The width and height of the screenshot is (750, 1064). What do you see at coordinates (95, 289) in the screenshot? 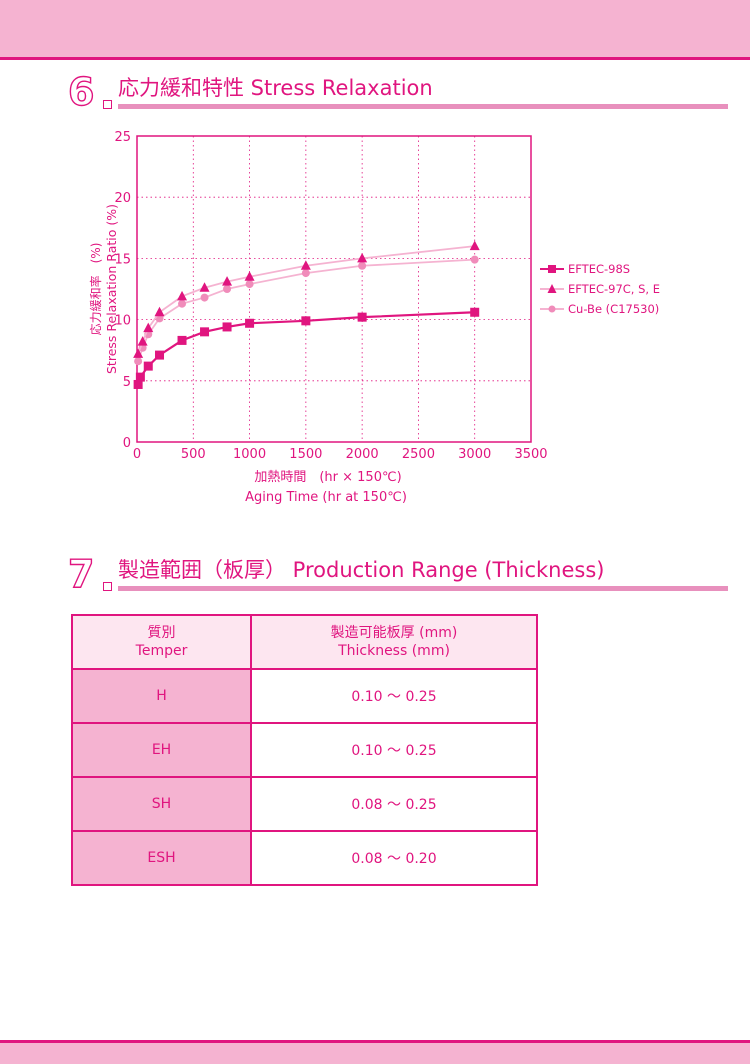
I see `y-axis-label-jp: 応力緩和率 (%)` at bounding box center [95, 289].